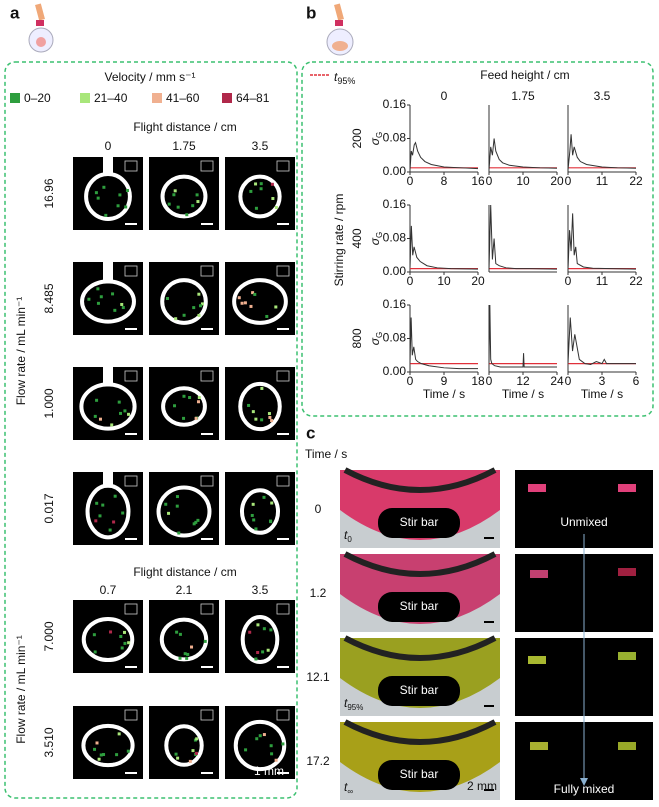 The image size is (659, 807). Describe the element at coordinates (108, 146) in the screenshot. I see `column-label: 0` at that location.